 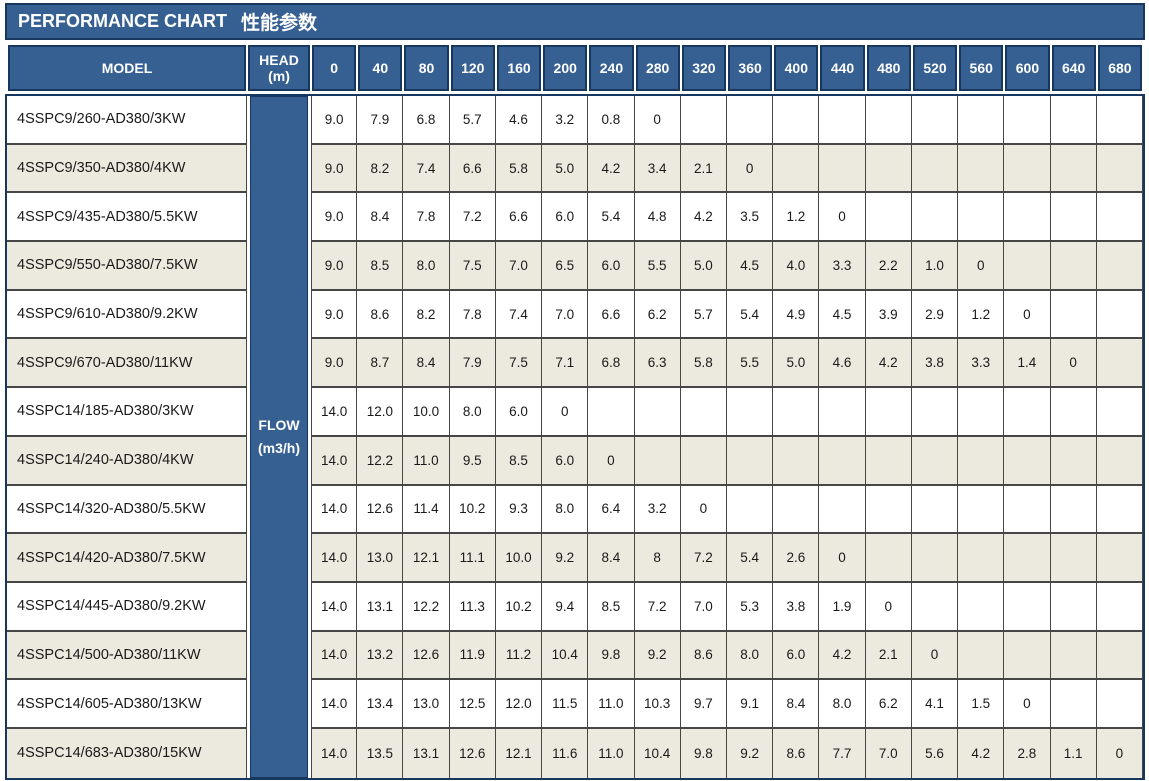 I want to click on head-value-cell: 11.0, so click(x=611, y=704).